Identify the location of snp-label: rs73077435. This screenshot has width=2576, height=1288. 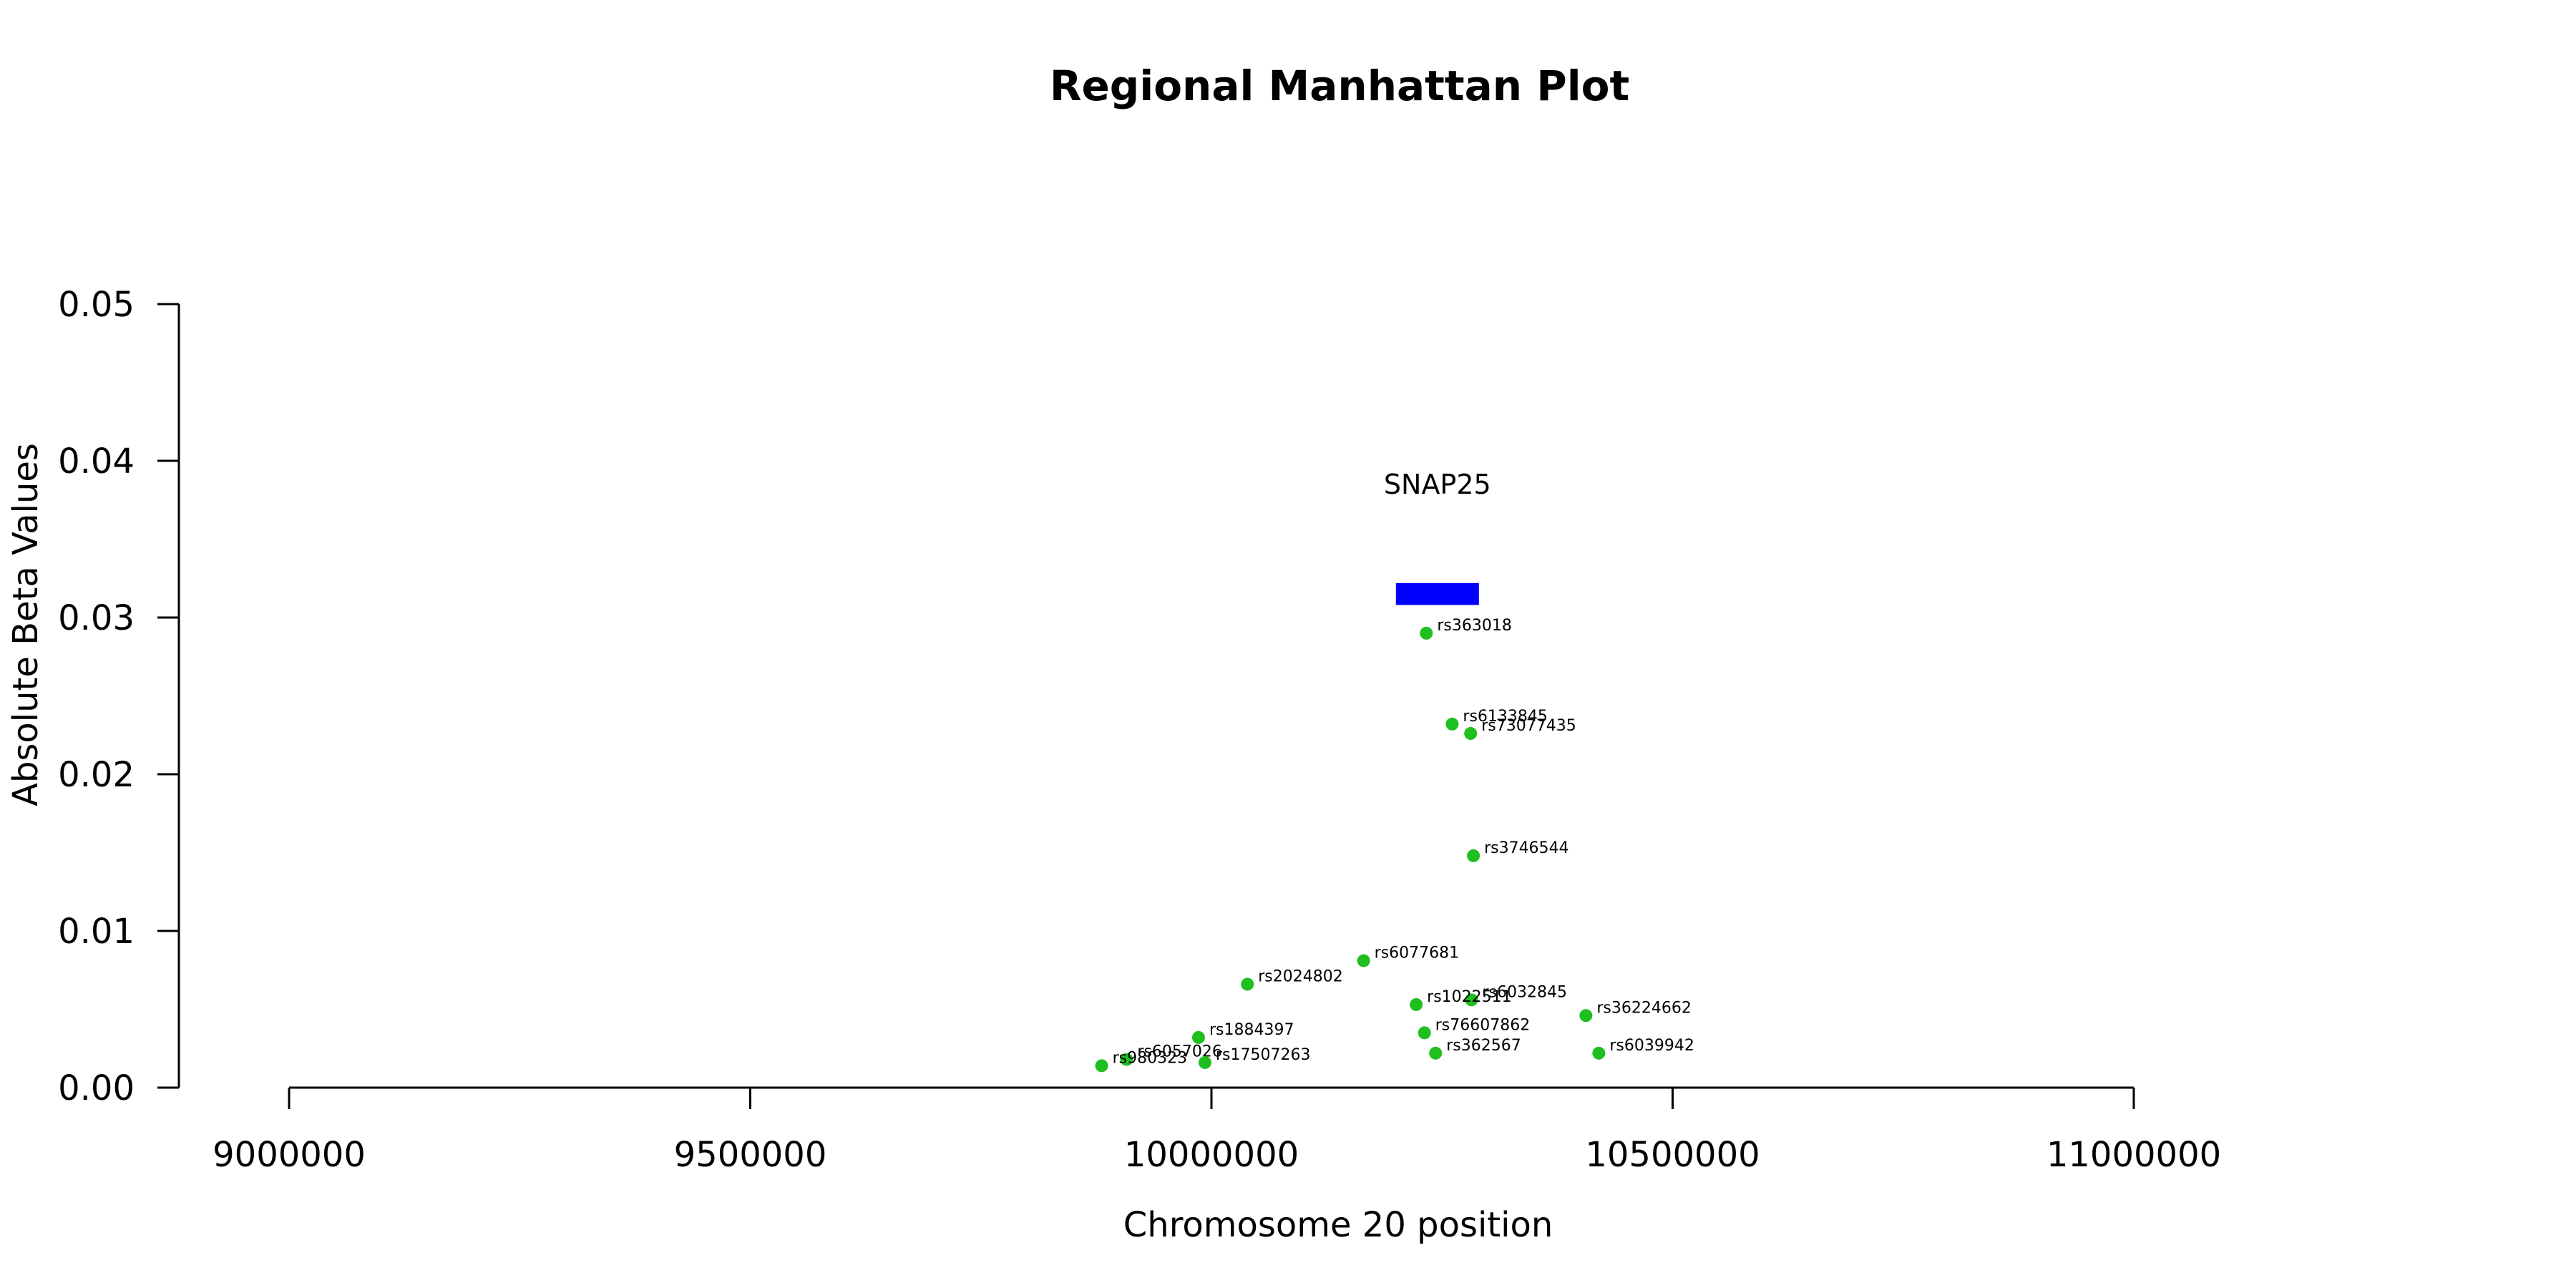
(1529, 726).